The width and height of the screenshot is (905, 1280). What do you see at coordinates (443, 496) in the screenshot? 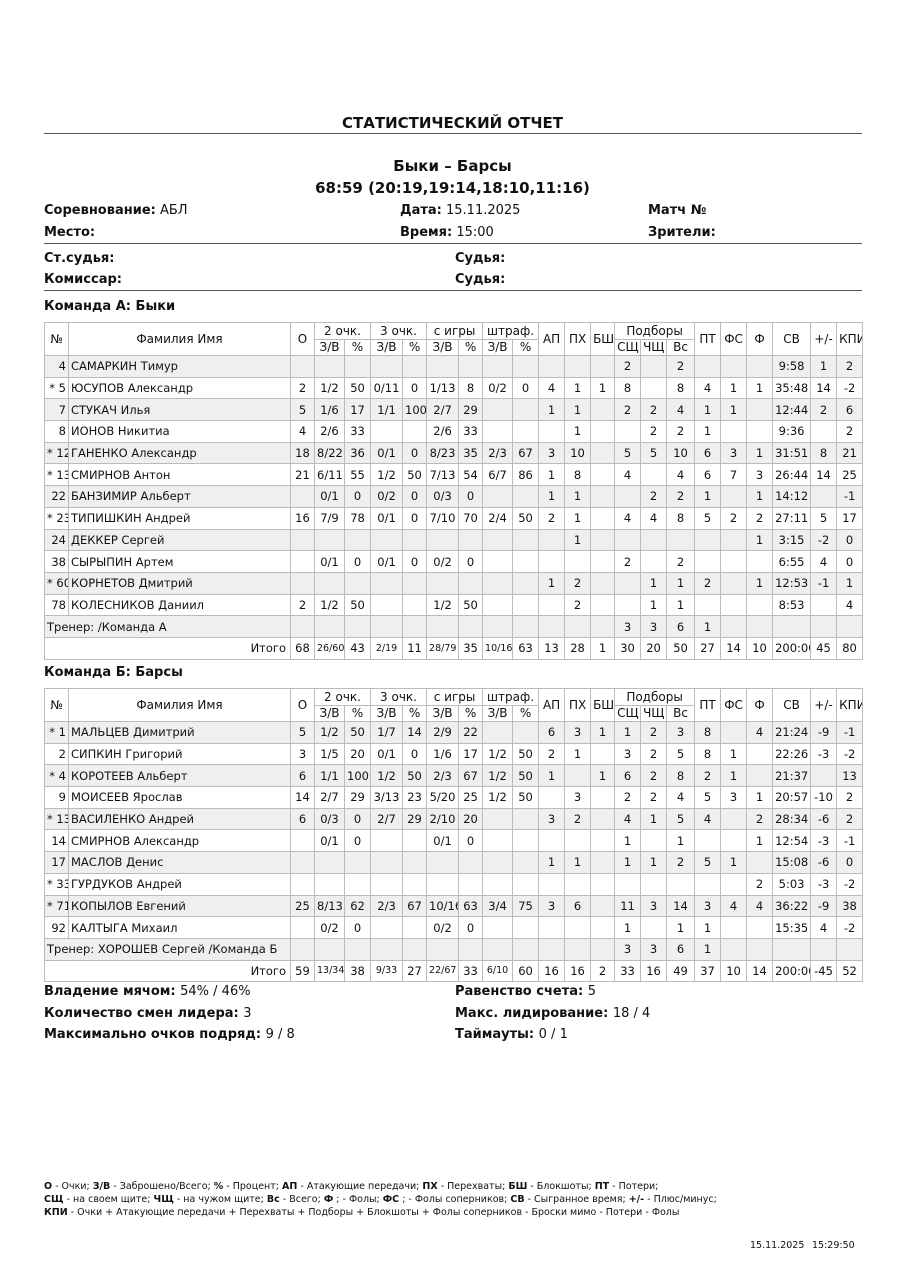
I see `stat-cell: 0/3` at bounding box center [443, 496].